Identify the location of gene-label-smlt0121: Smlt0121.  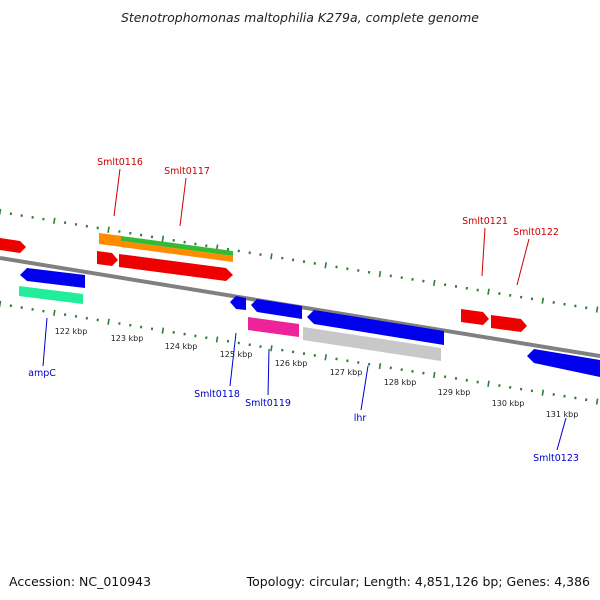
(485, 221).